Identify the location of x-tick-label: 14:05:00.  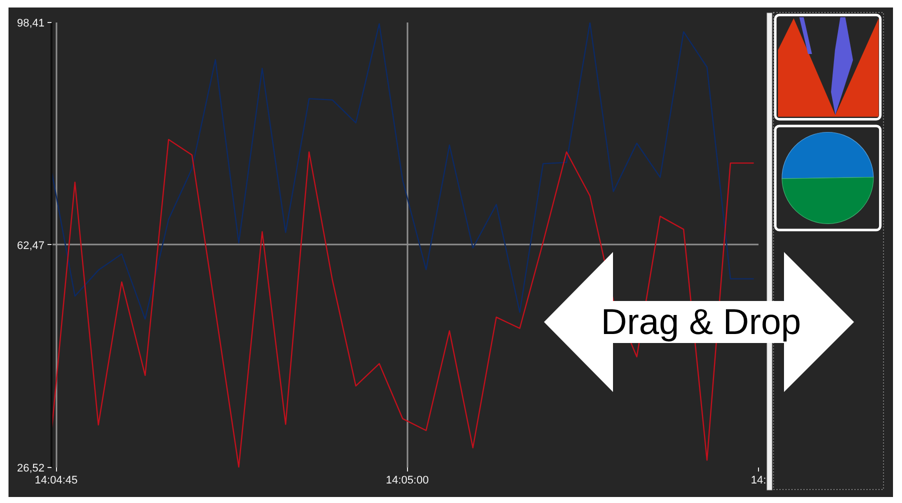
(407, 480).